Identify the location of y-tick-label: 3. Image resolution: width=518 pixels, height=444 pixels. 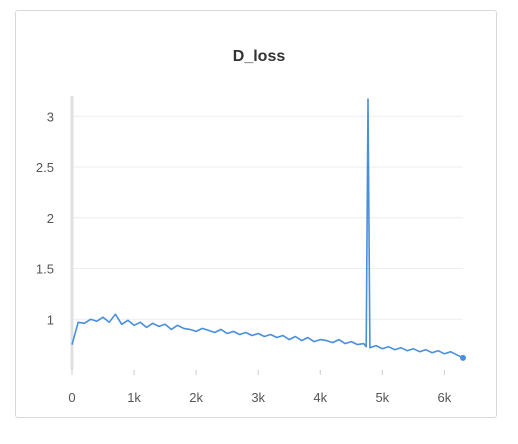
(50, 116).